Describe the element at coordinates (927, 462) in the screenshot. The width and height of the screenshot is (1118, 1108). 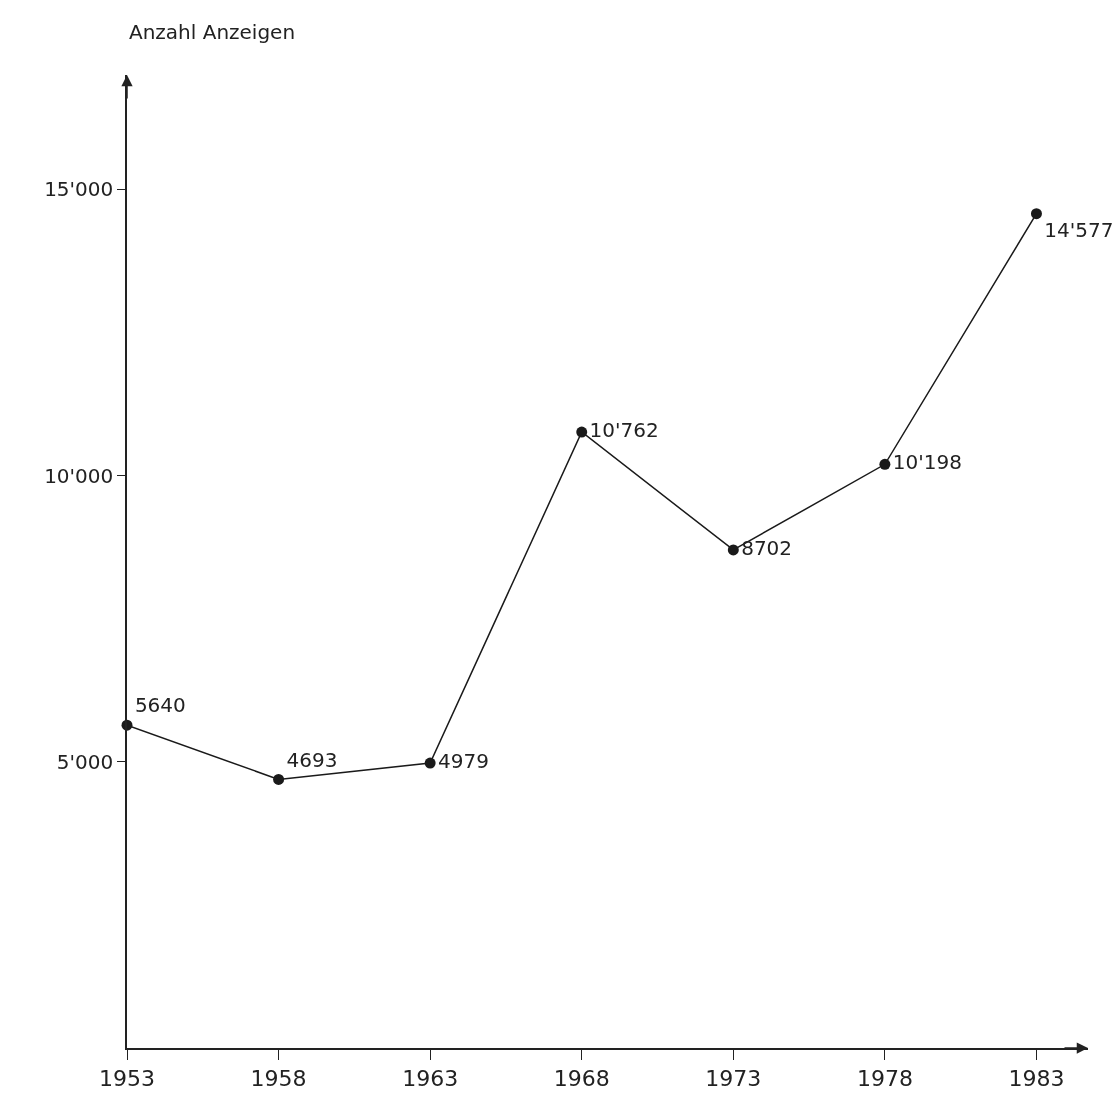
I see `data-label: 10'198` at that location.